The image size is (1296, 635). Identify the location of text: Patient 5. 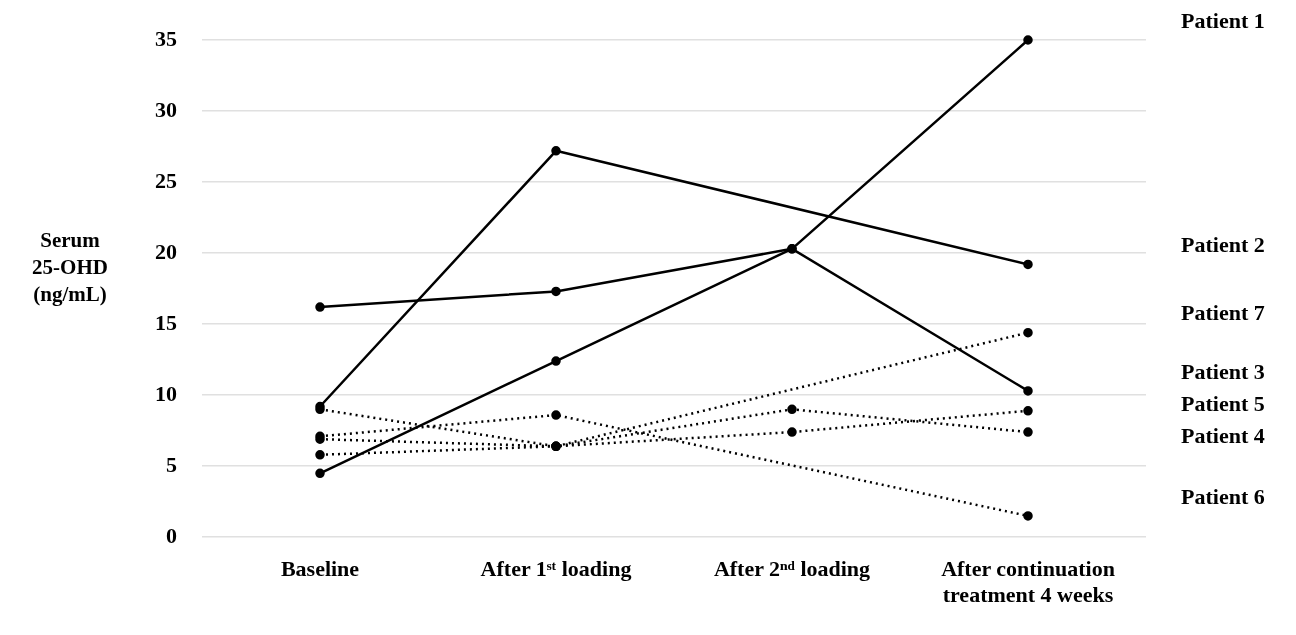
(1223, 403).